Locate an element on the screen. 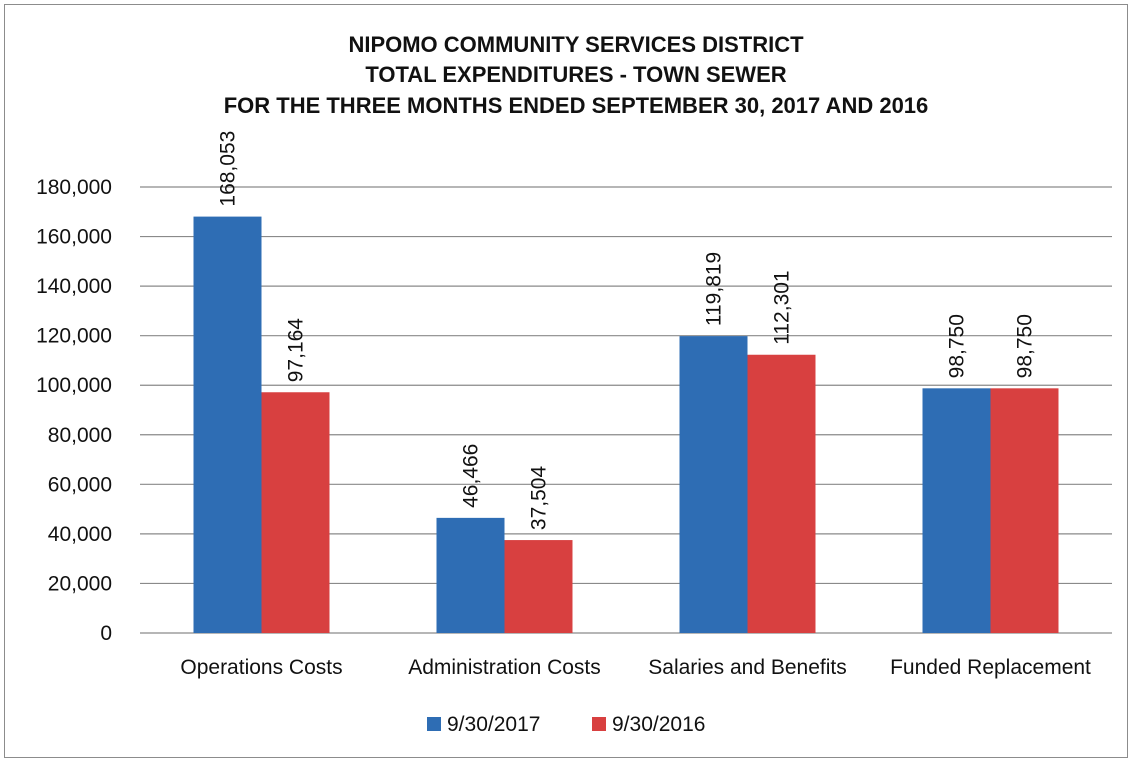  chart-title-line-1: NIPOMO COMMUNITY SERVICES DISTRICT is located at coordinates (576, 44).